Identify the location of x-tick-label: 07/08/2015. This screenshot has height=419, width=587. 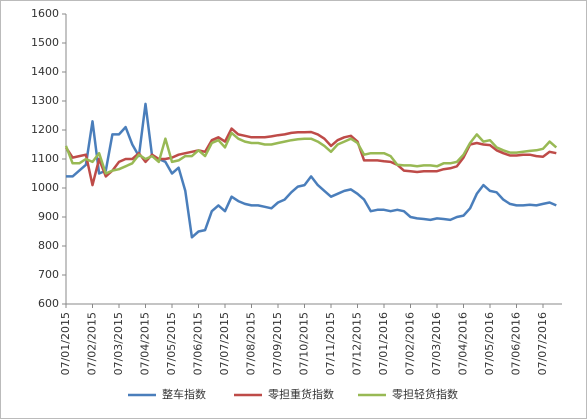
(251, 343).